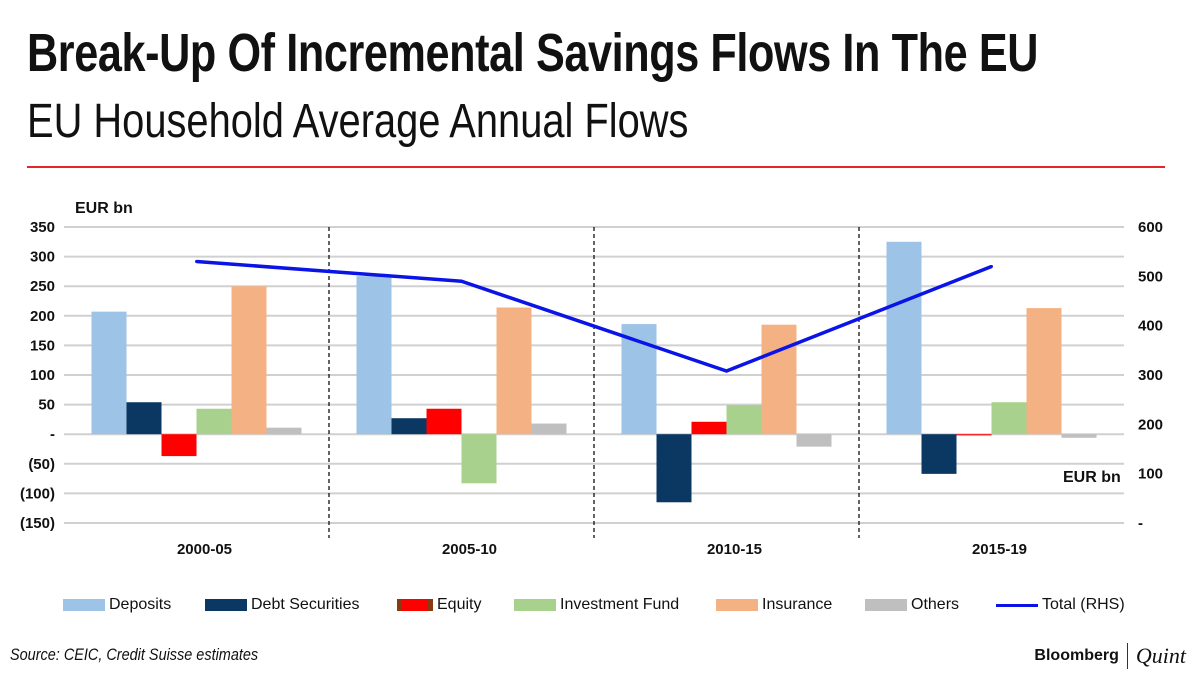 The width and height of the screenshot is (1200, 674). What do you see at coordinates (37, 523) in the screenshot?
I see `y-tick-label: (150)` at bounding box center [37, 523].